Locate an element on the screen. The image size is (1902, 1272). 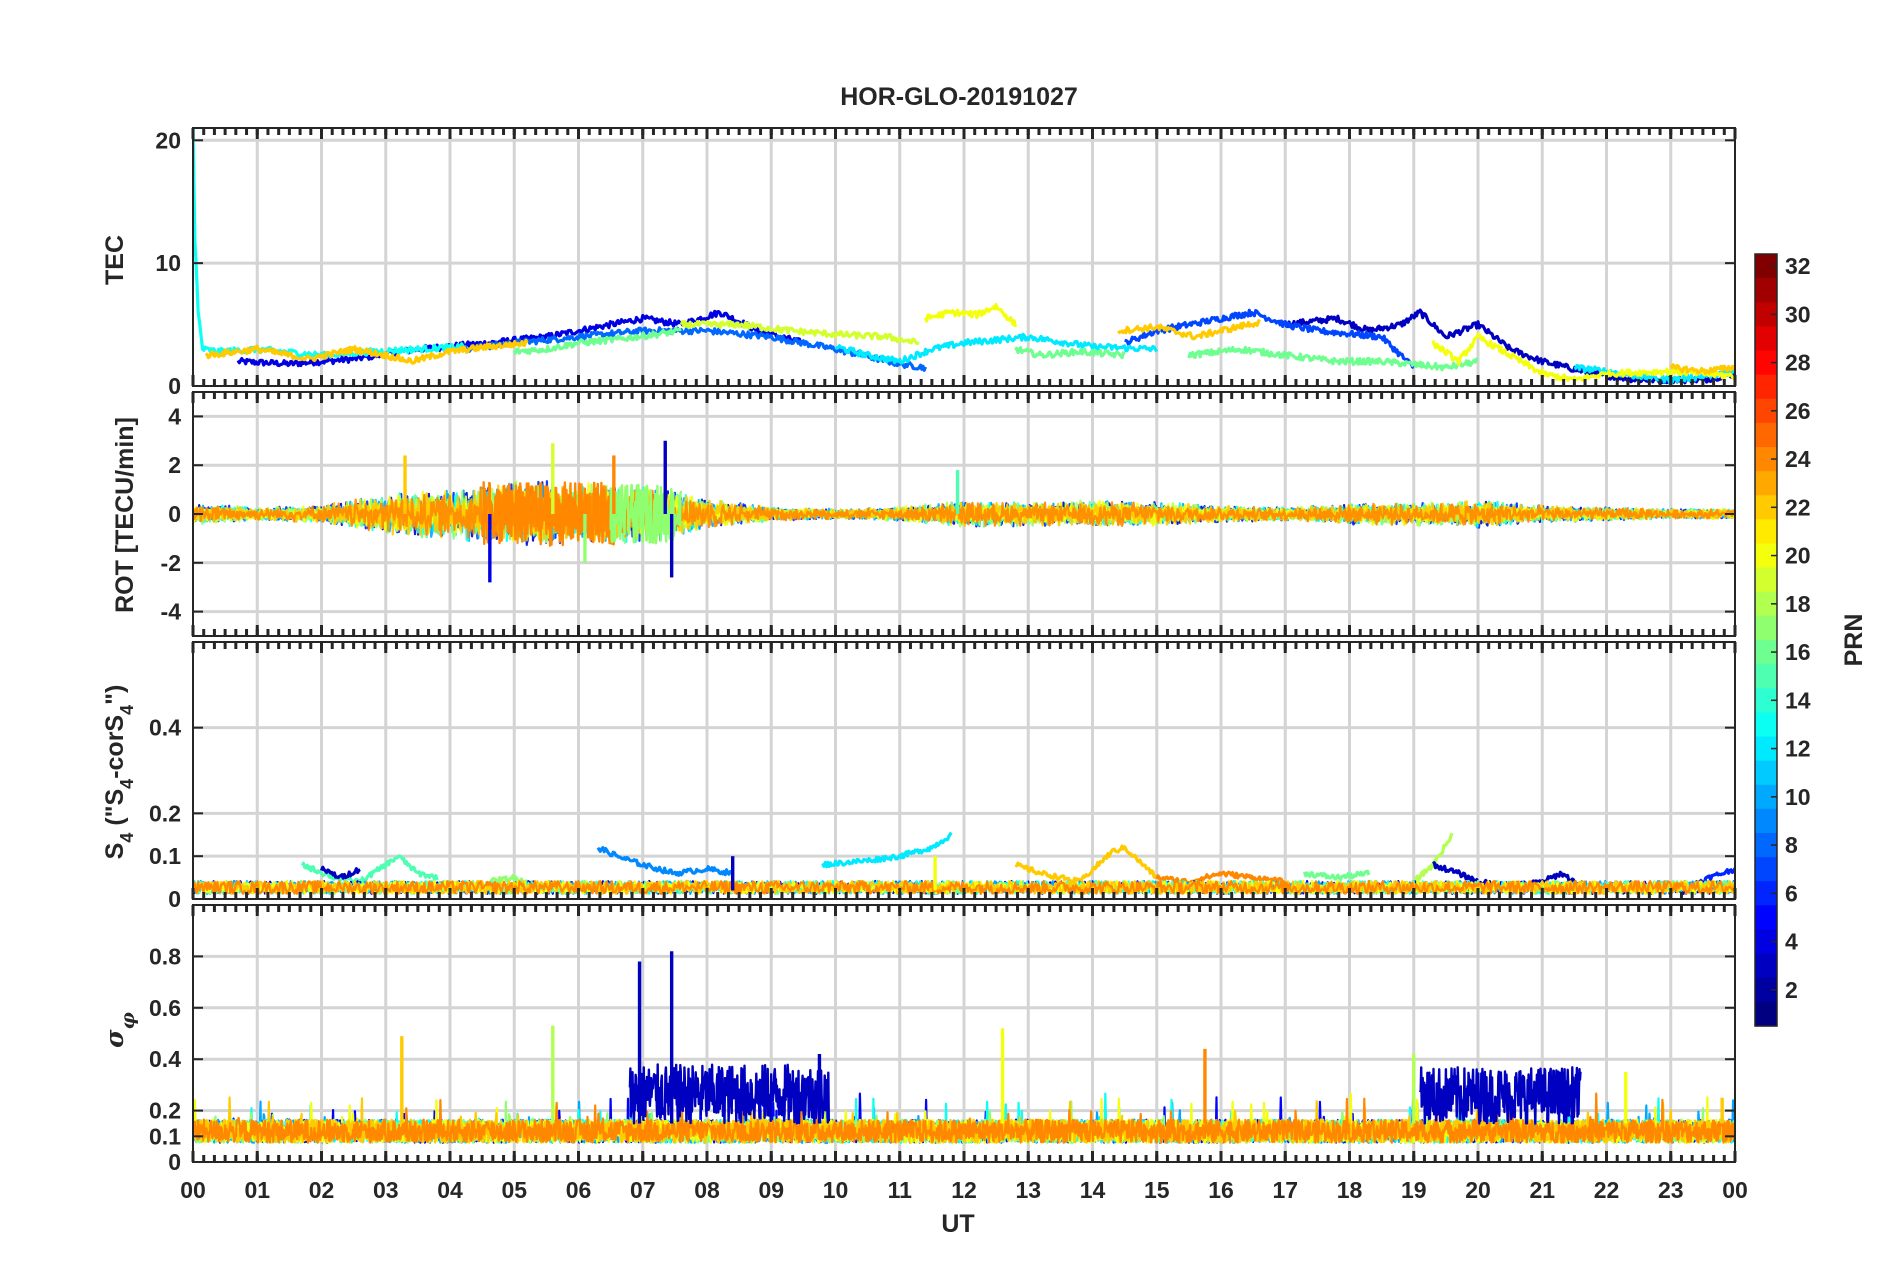
x-tick-label: 20 is located at coordinates (1478, 1190).